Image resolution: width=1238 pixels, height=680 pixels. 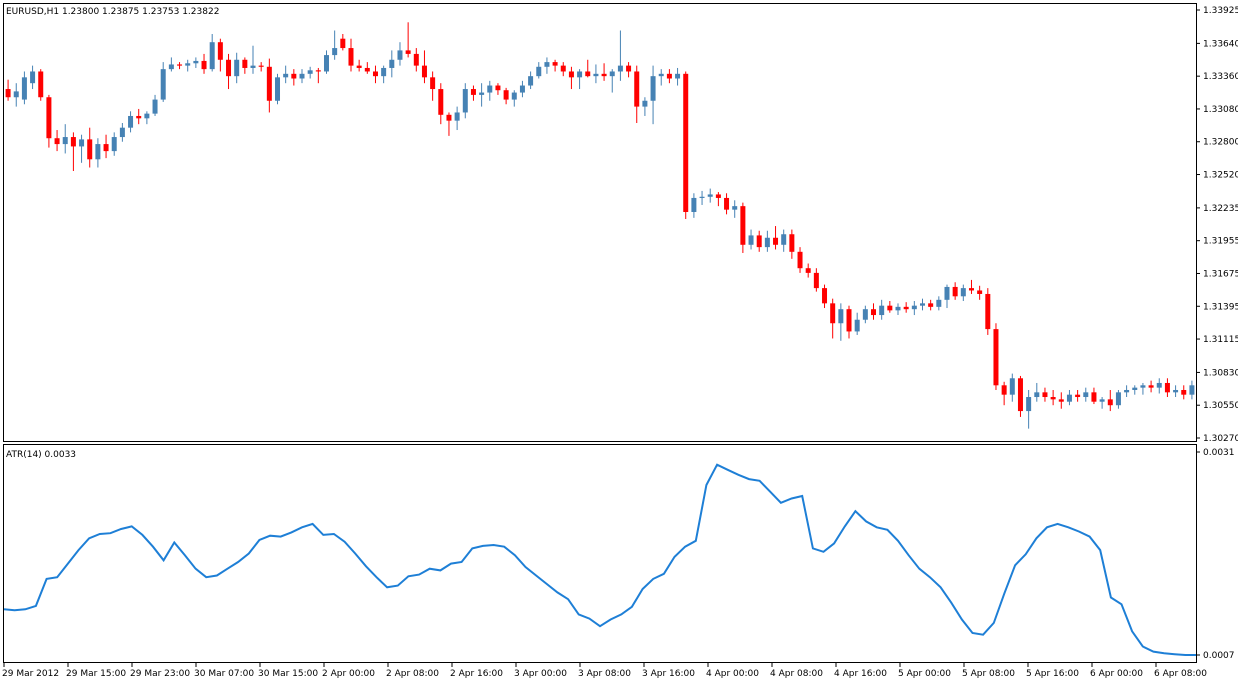 I want to click on price-tick-label: 1.33925, so click(x=1220, y=11).